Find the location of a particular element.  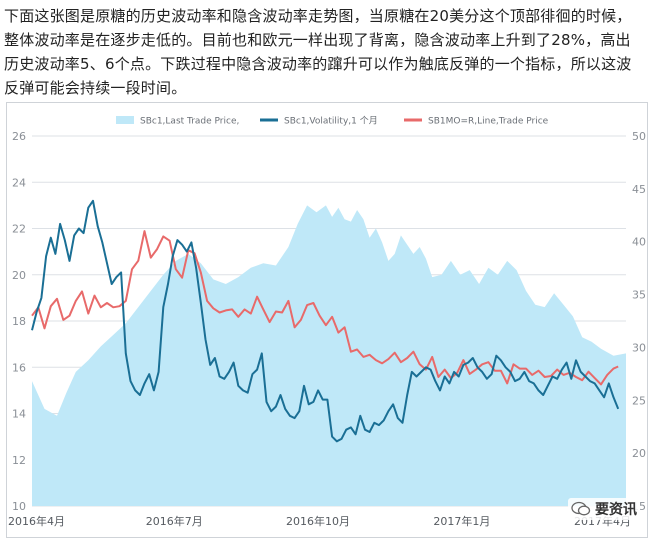

legend-item-iv: SB1MO=R,Line,Trade Price is located at coordinates (476, 122).